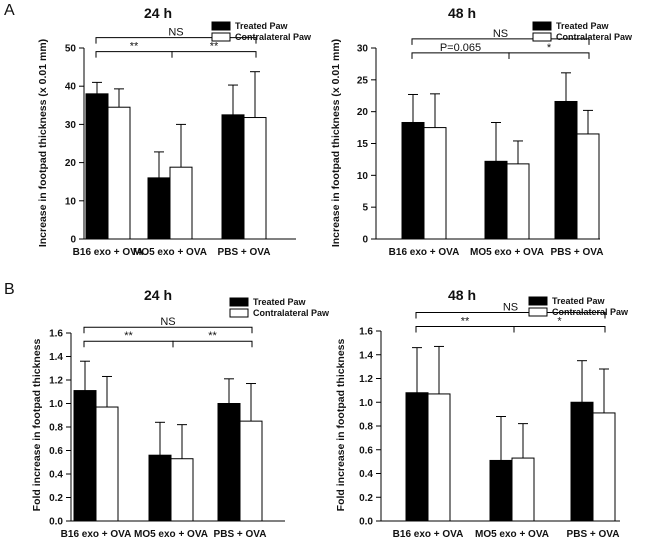 Image resolution: width=662 pixels, height=544 pixels. Describe the element at coordinates (366, 522) in the screenshot. I see `y-tick-label: 0.0` at that location.